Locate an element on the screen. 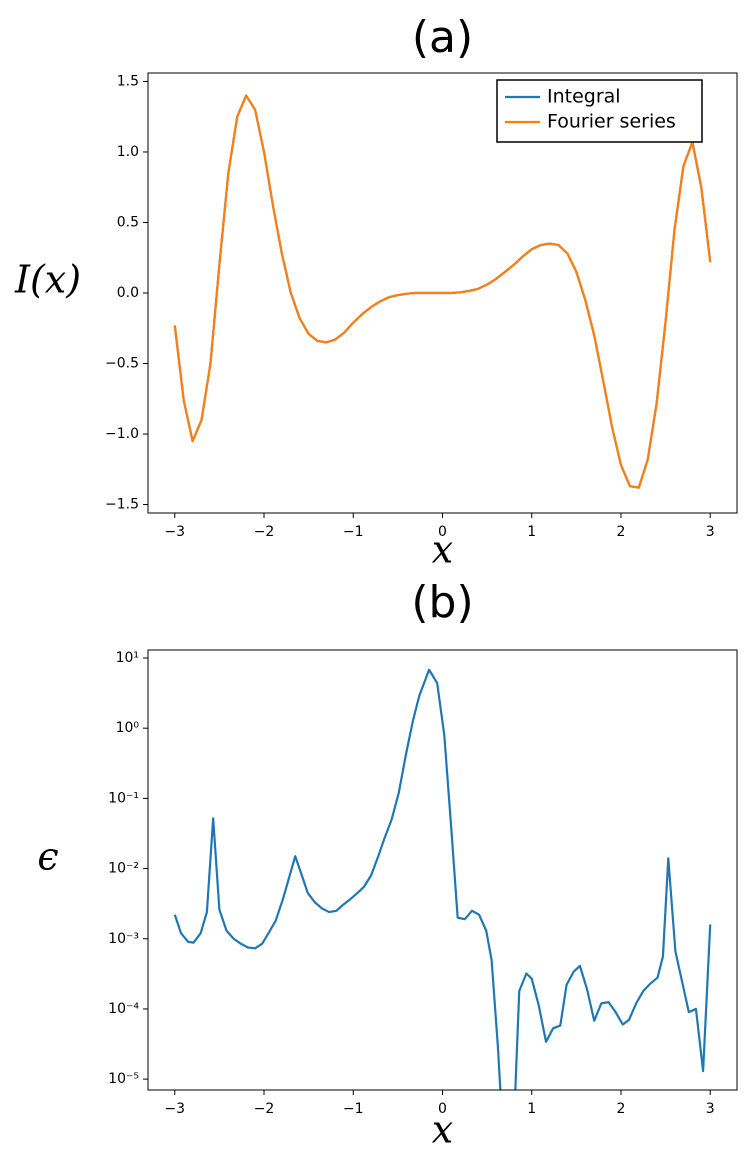  y-tick-label: 0.5 is located at coordinates (128, 222).